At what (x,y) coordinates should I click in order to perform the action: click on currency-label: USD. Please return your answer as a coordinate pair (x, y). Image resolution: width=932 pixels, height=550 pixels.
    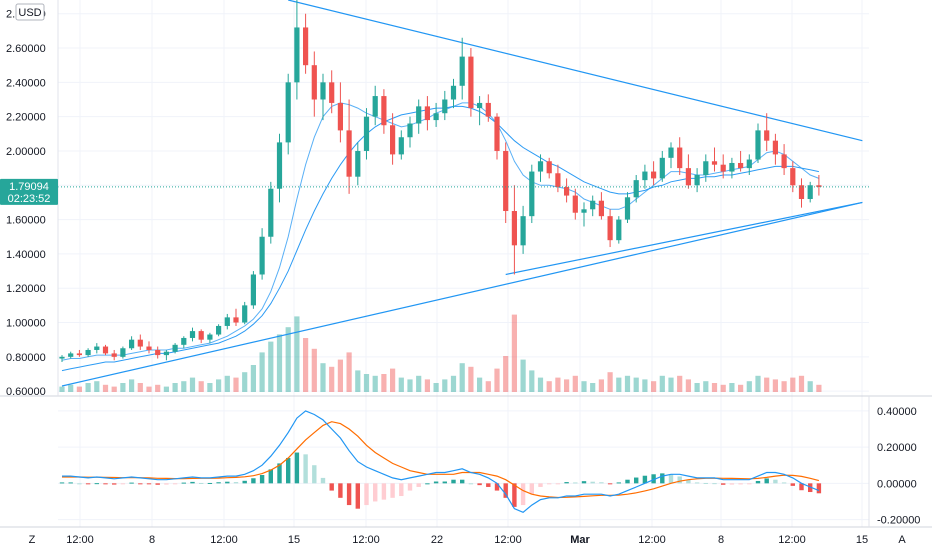
    Looking at the image, I should click on (29, 13).